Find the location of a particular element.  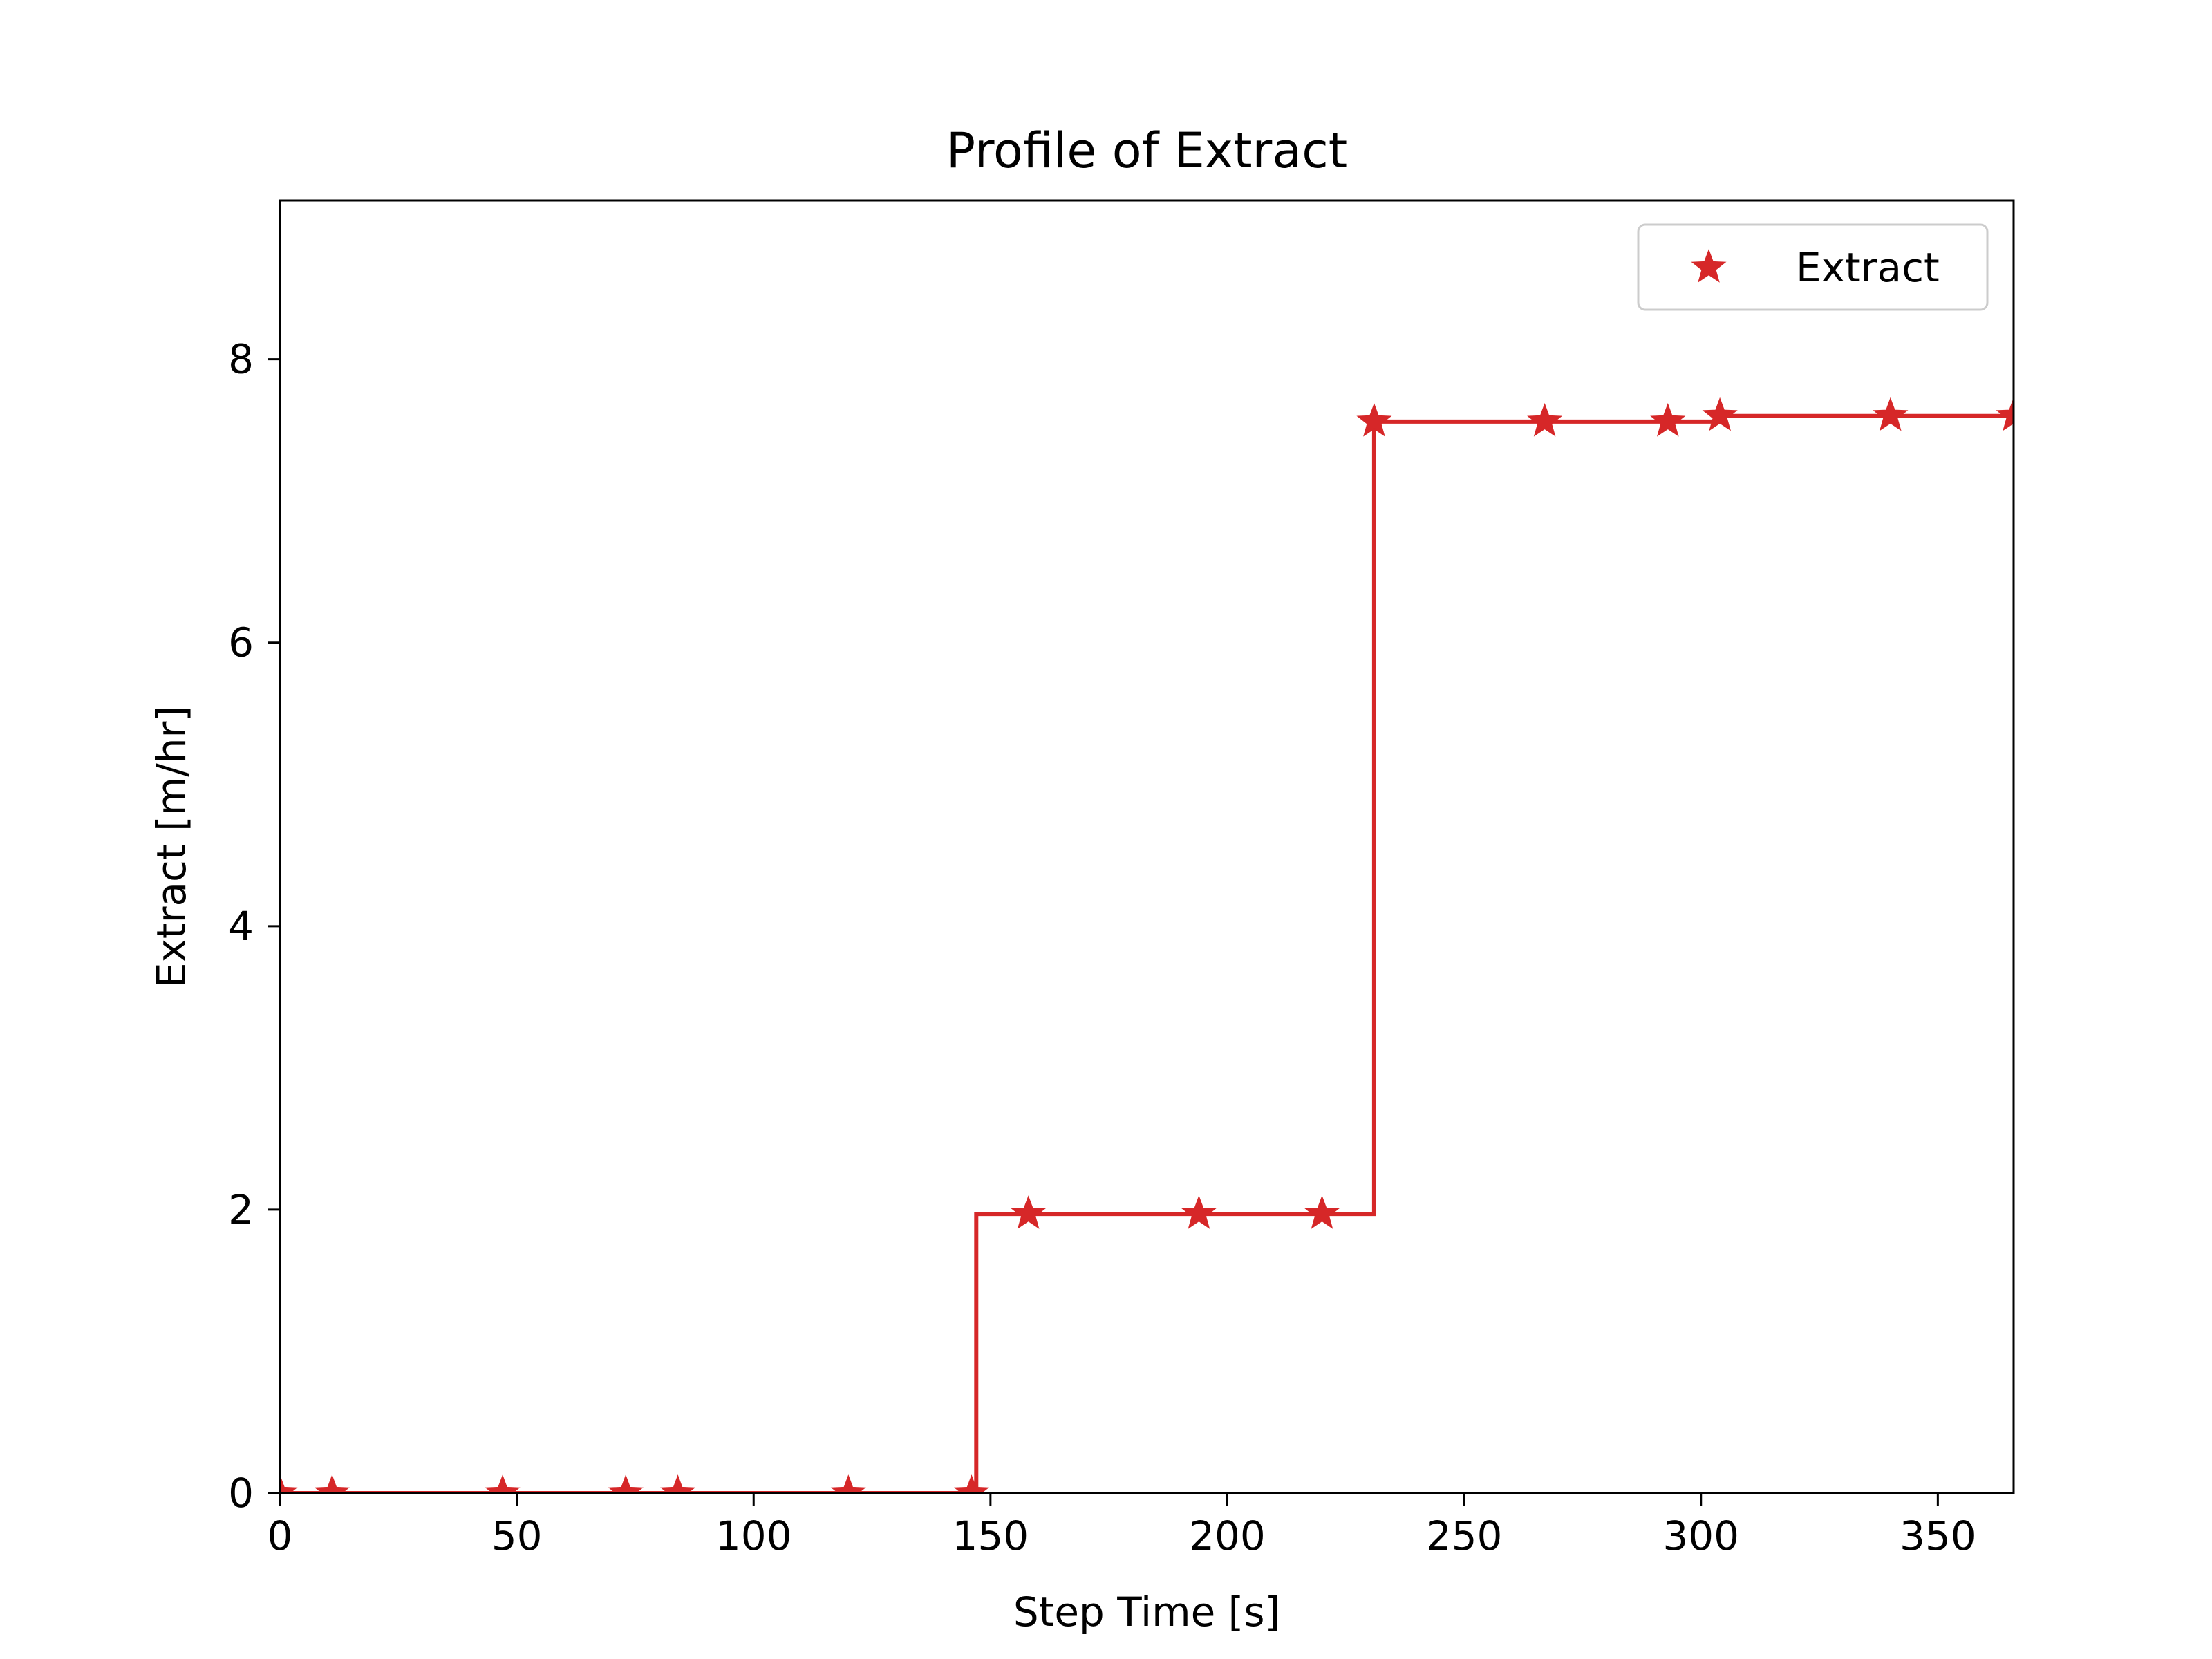

x-tick-label: 150 is located at coordinates (991, 1535).